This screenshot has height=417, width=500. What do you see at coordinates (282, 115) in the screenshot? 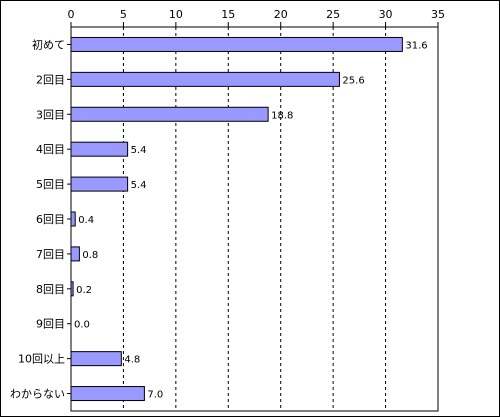
I see `value-label: 18.8` at bounding box center [282, 115].